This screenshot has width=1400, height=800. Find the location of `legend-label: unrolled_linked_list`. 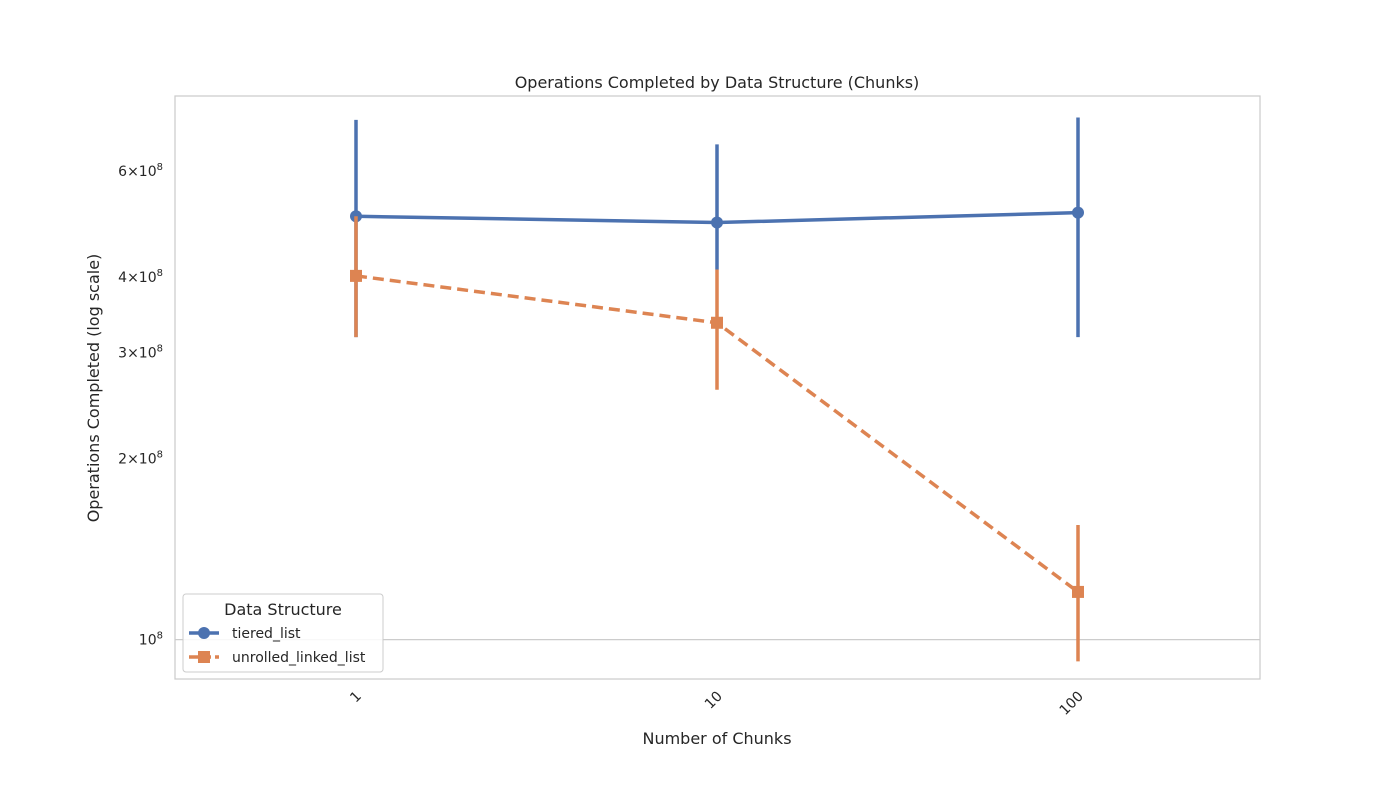

legend-label: unrolled_linked_list is located at coordinates (299, 658).